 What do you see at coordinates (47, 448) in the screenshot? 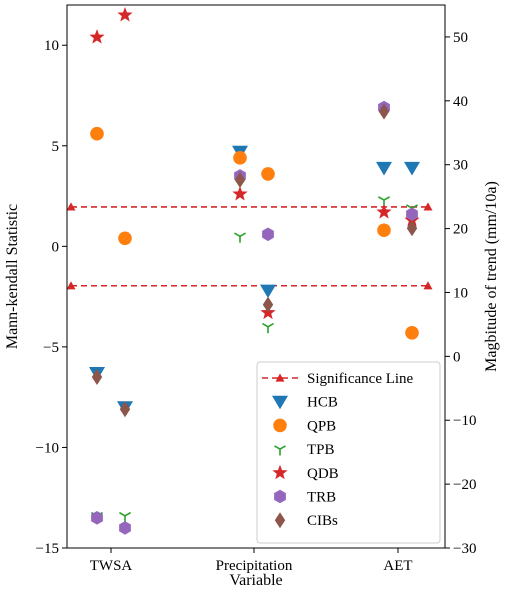
I see `y-tick-label-left: −10` at bounding box center [47, 448].